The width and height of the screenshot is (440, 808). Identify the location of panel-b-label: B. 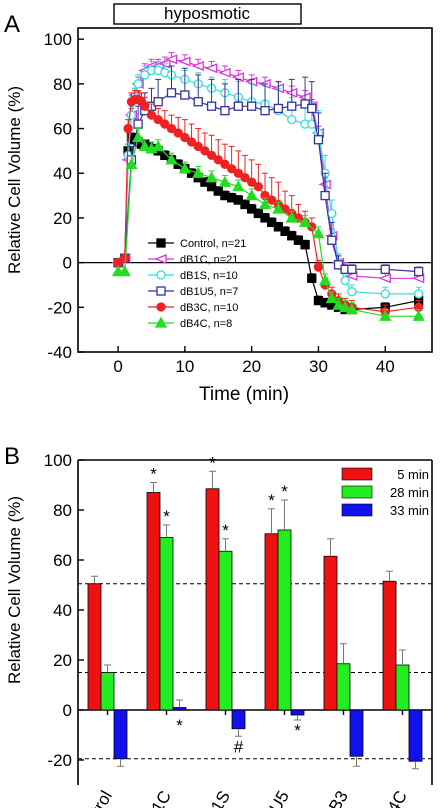
(12, 456).